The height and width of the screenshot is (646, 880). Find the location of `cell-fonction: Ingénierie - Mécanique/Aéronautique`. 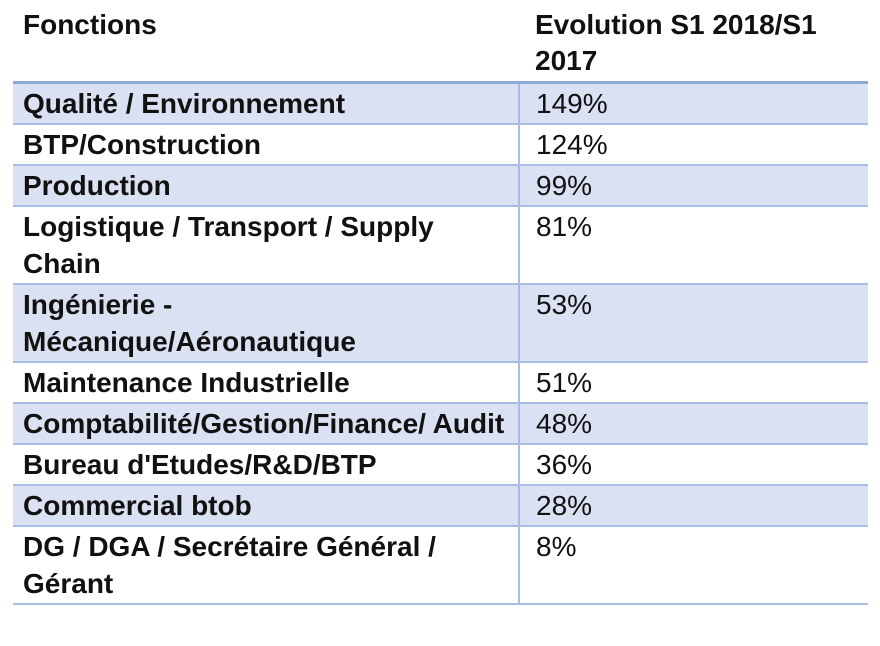

cell-fonction: Ingénierie - Mécanique/Aéronautique is located at coordinates (266, 323).